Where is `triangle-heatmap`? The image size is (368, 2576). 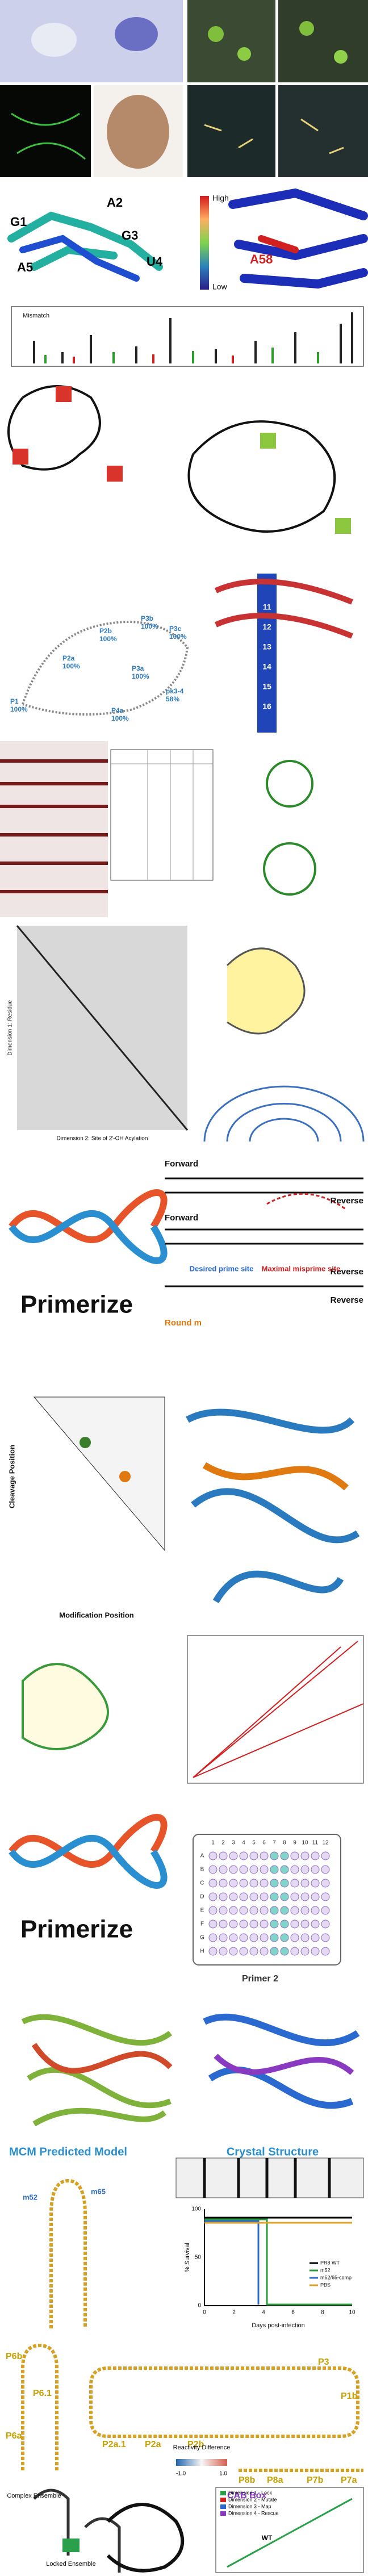
triangle-heatmap is located at coordinates (99, 1474).